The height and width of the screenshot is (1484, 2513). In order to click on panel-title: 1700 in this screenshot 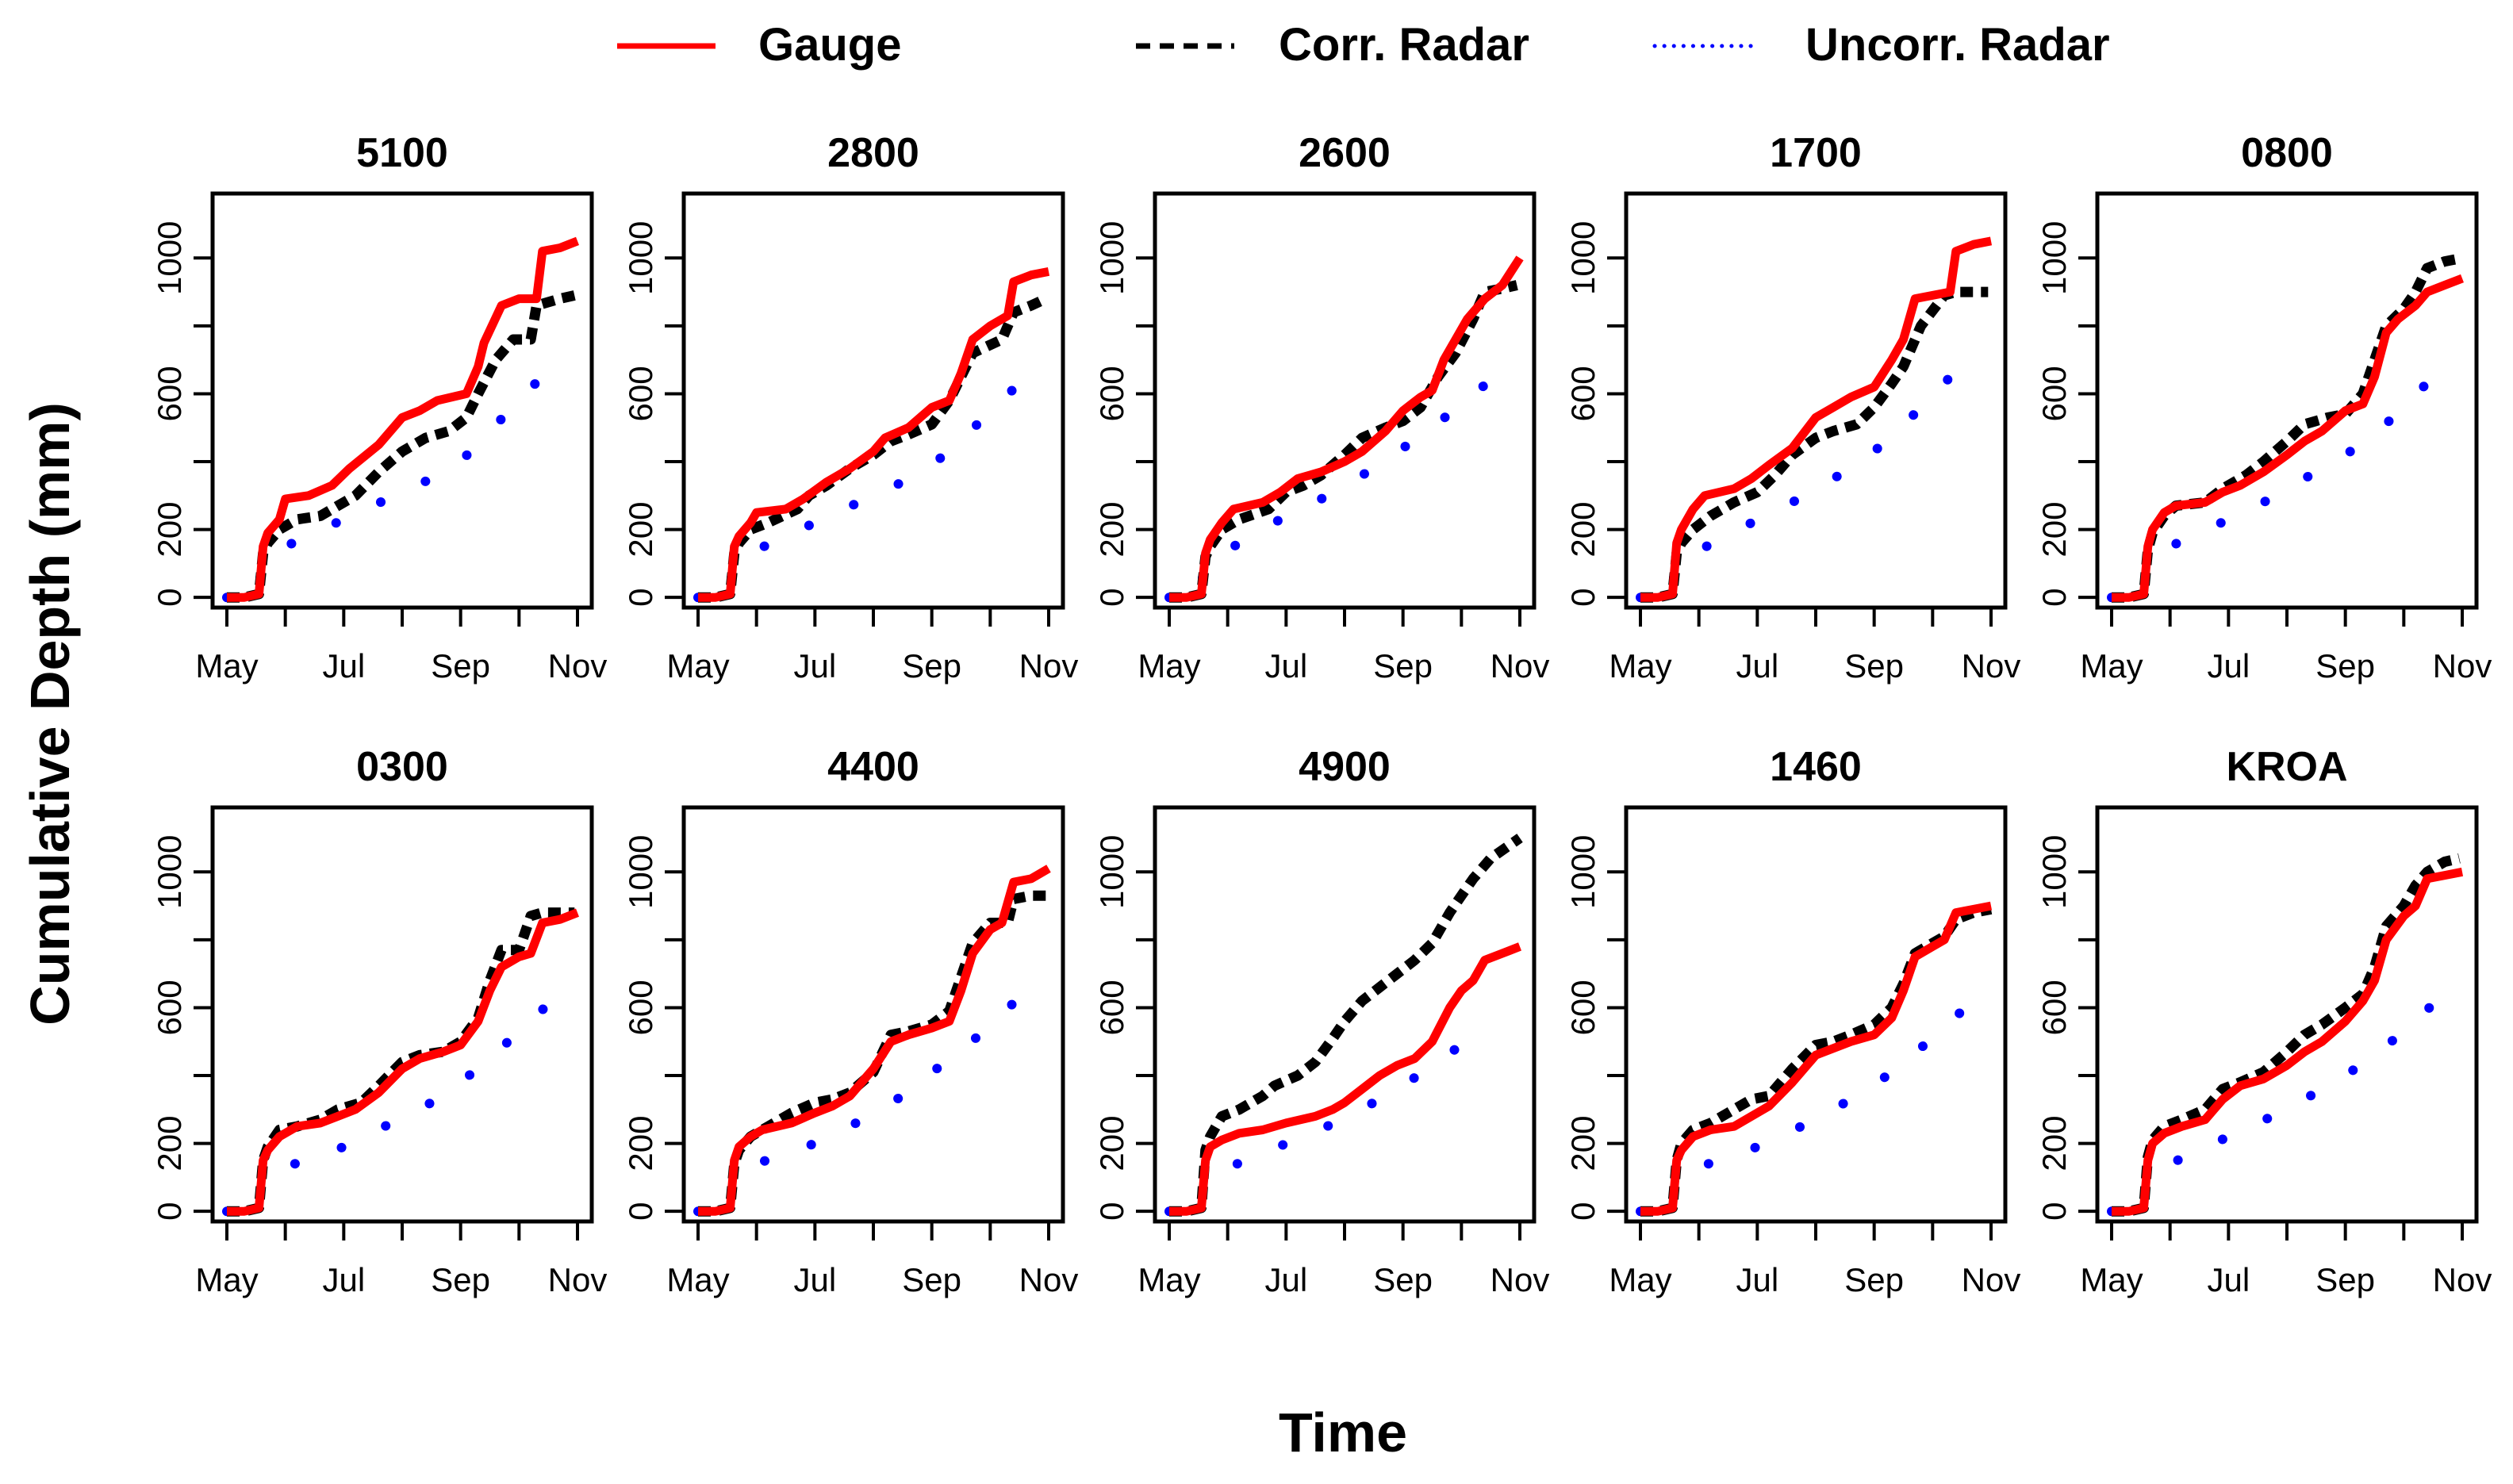, I will do `click(1816, 153)`.